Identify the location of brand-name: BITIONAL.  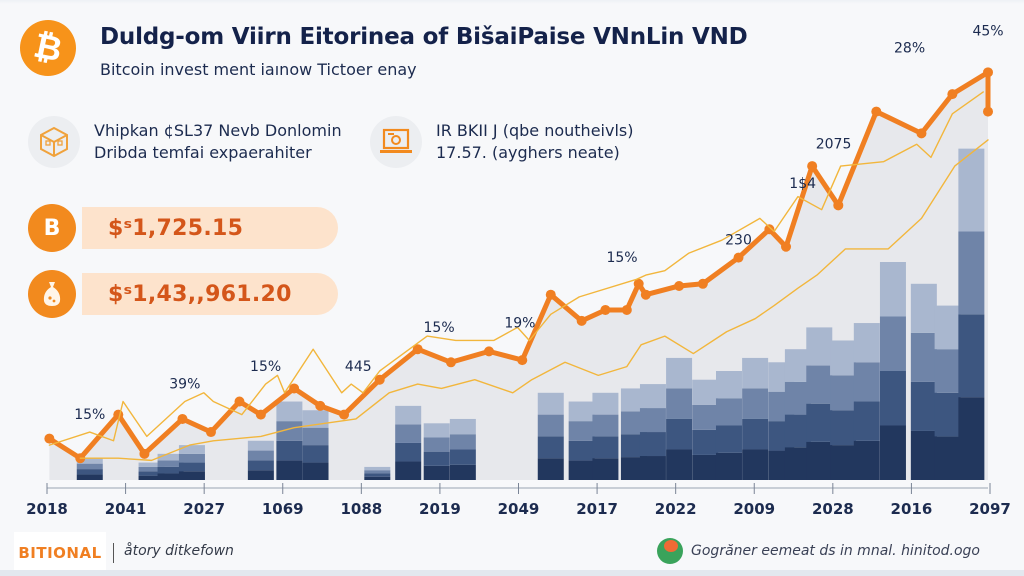
(60, 553).